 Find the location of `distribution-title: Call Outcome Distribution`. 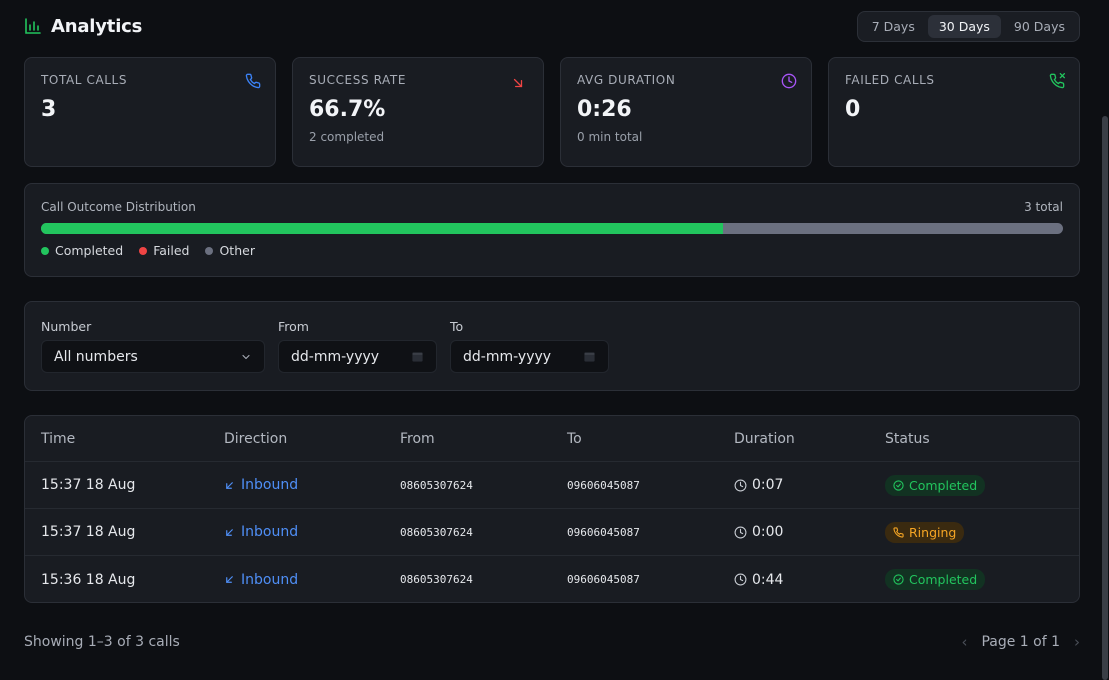

distribution-title: Call Outcome Distribution is located at coordinates (118, 207).